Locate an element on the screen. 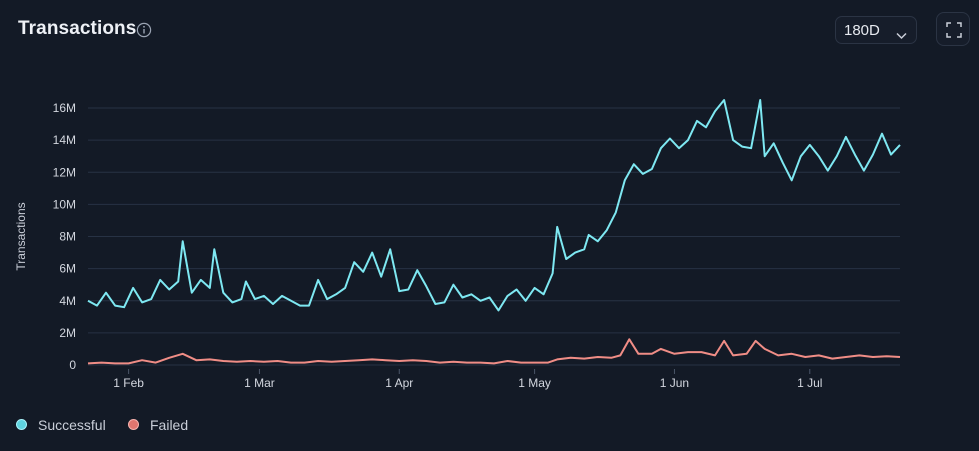 The image size is (979, 451). y-tick-label: 16M is located at coordinates (64, 108).